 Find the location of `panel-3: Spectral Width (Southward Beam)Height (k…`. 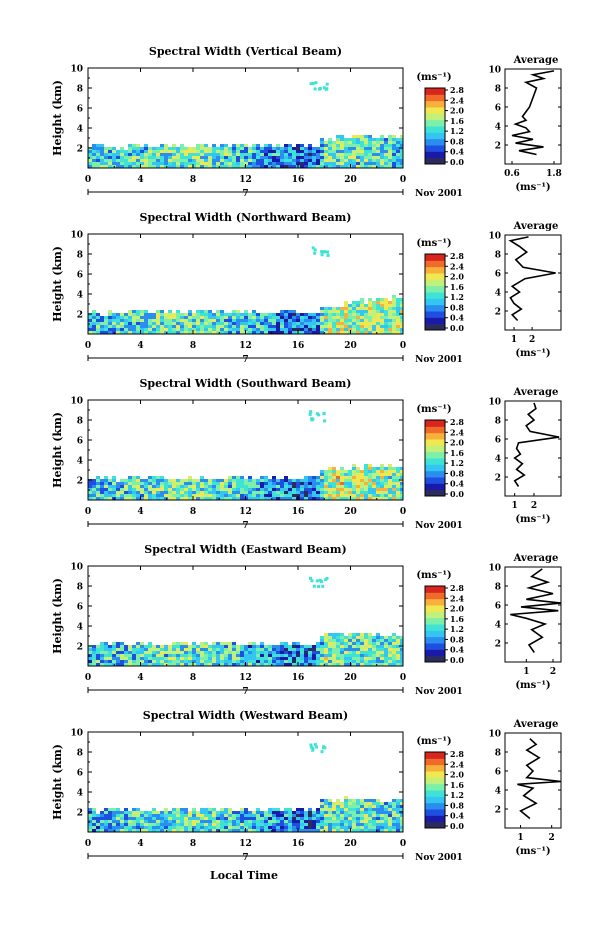

panel-3: Spectral Width (Southward Beam)Height (k… is located at coordinates (306, 454).